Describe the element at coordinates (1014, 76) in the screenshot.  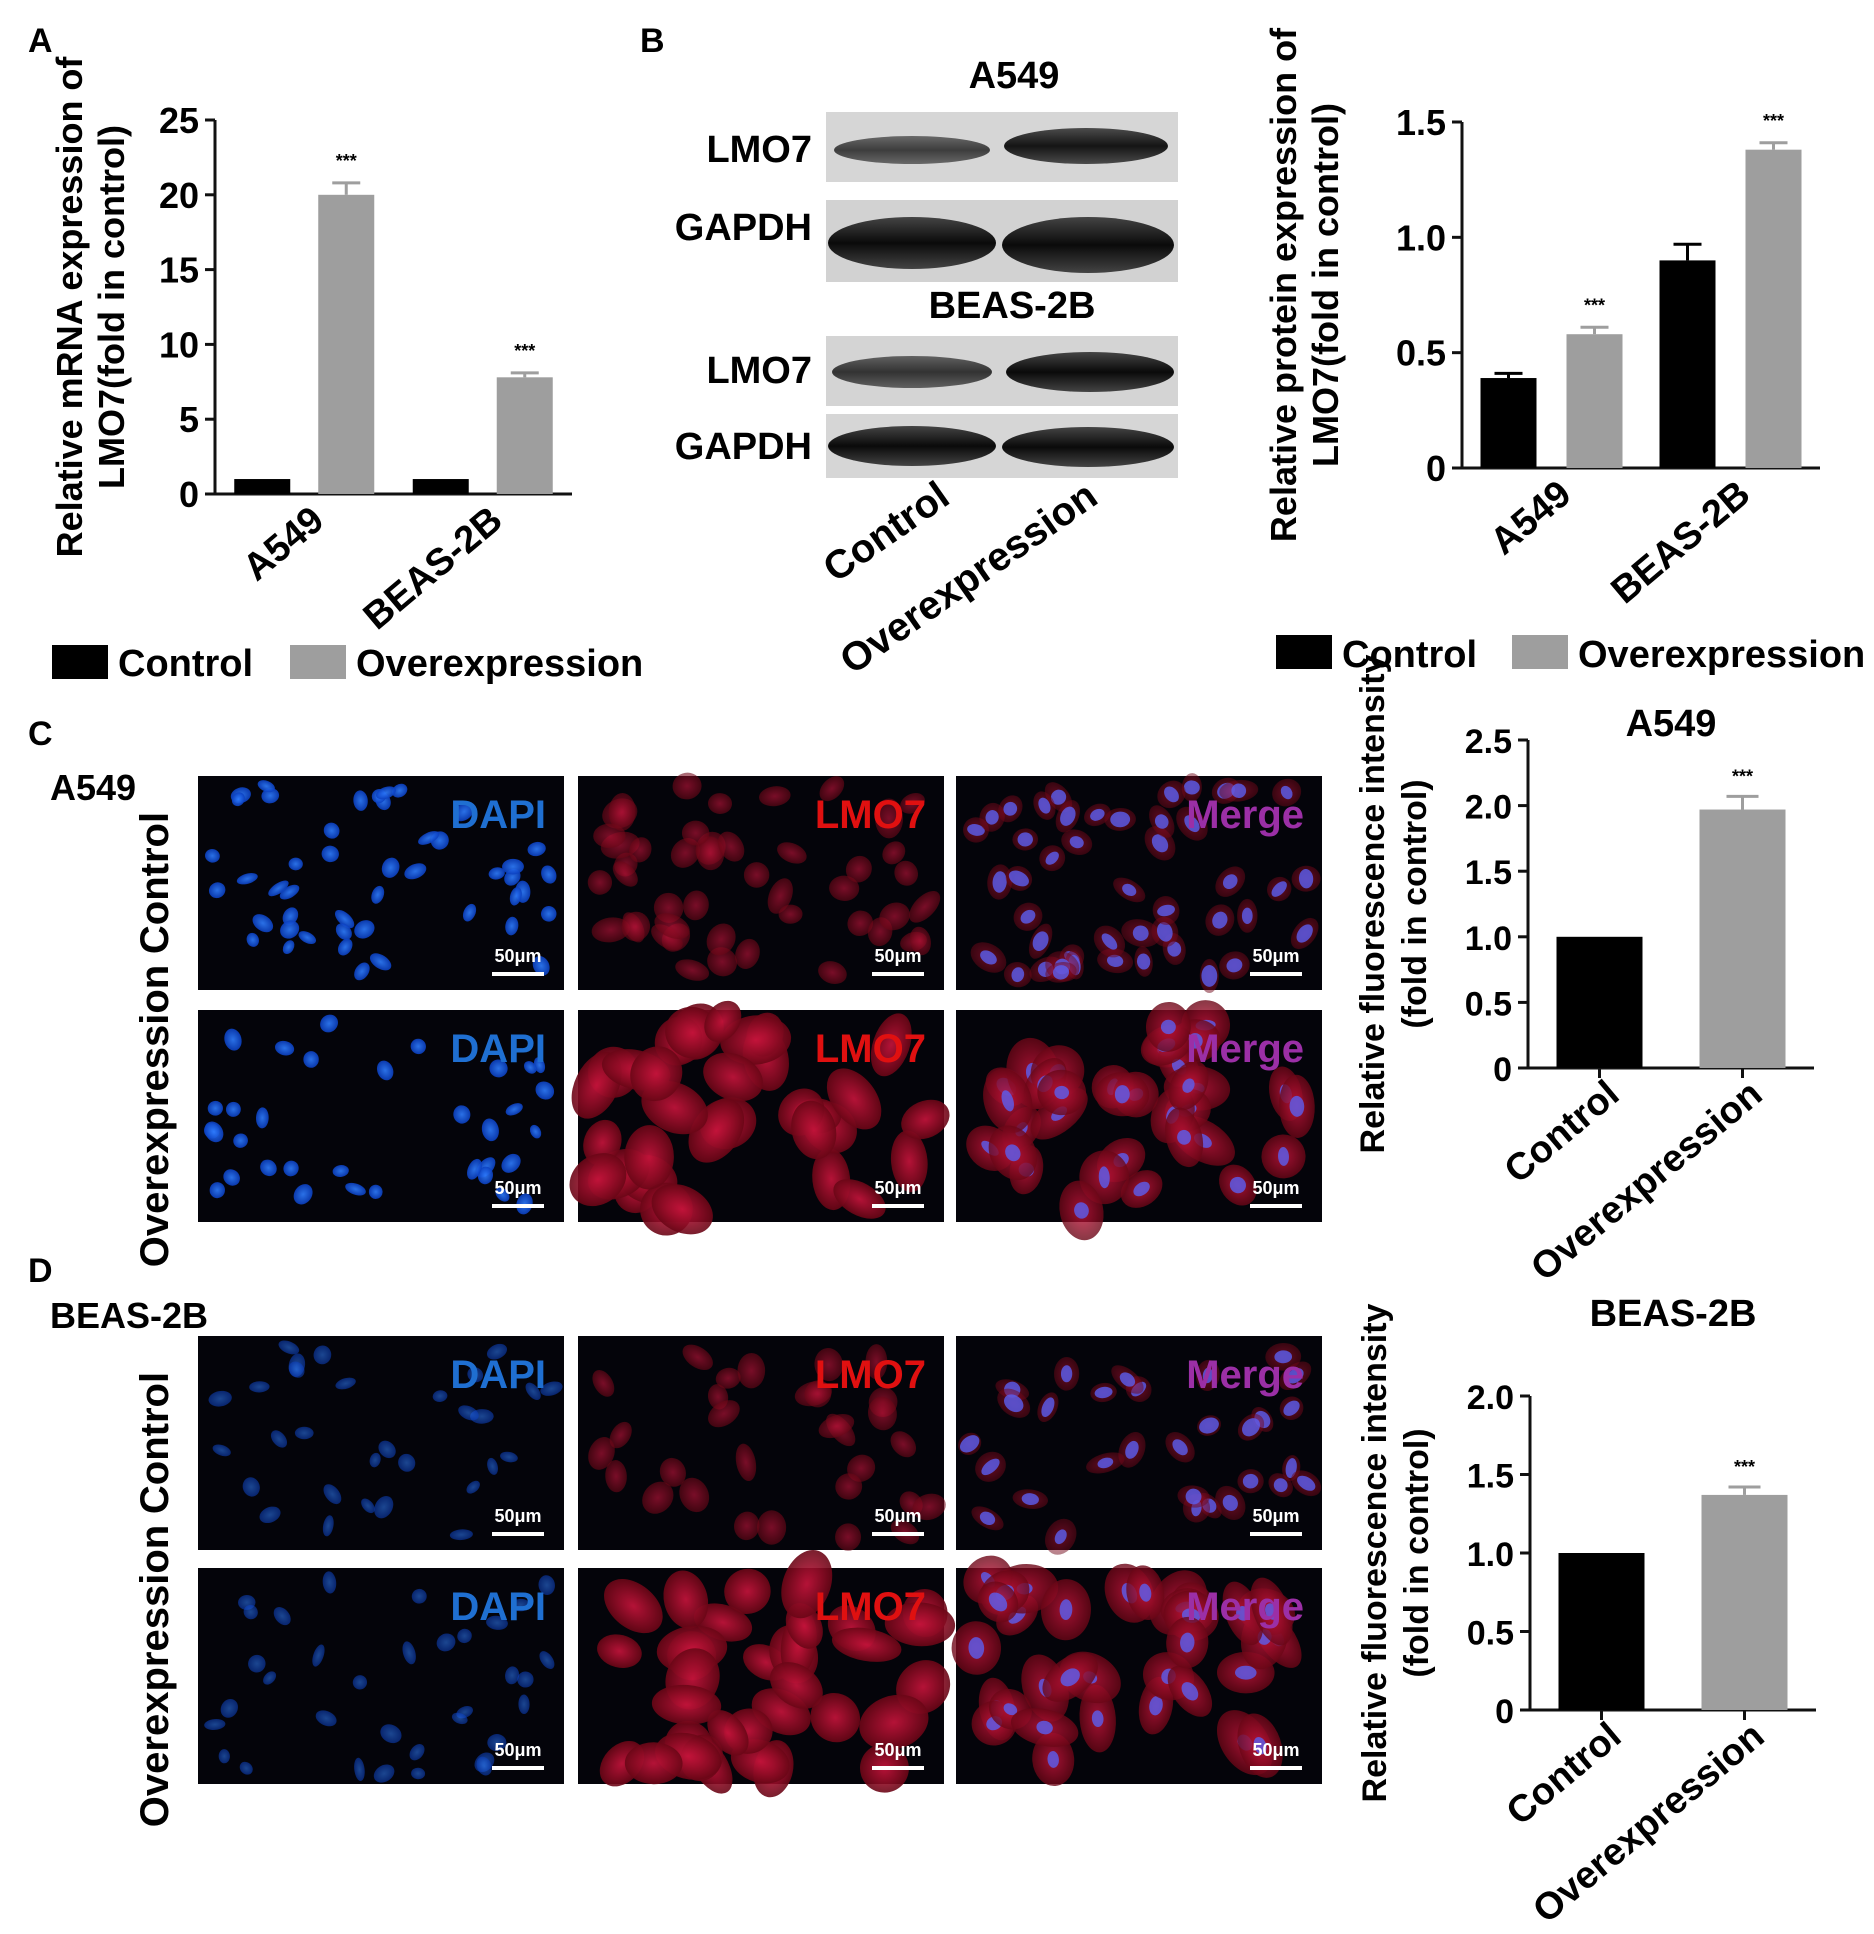
I see `blot-title-a549: A549` at that location.